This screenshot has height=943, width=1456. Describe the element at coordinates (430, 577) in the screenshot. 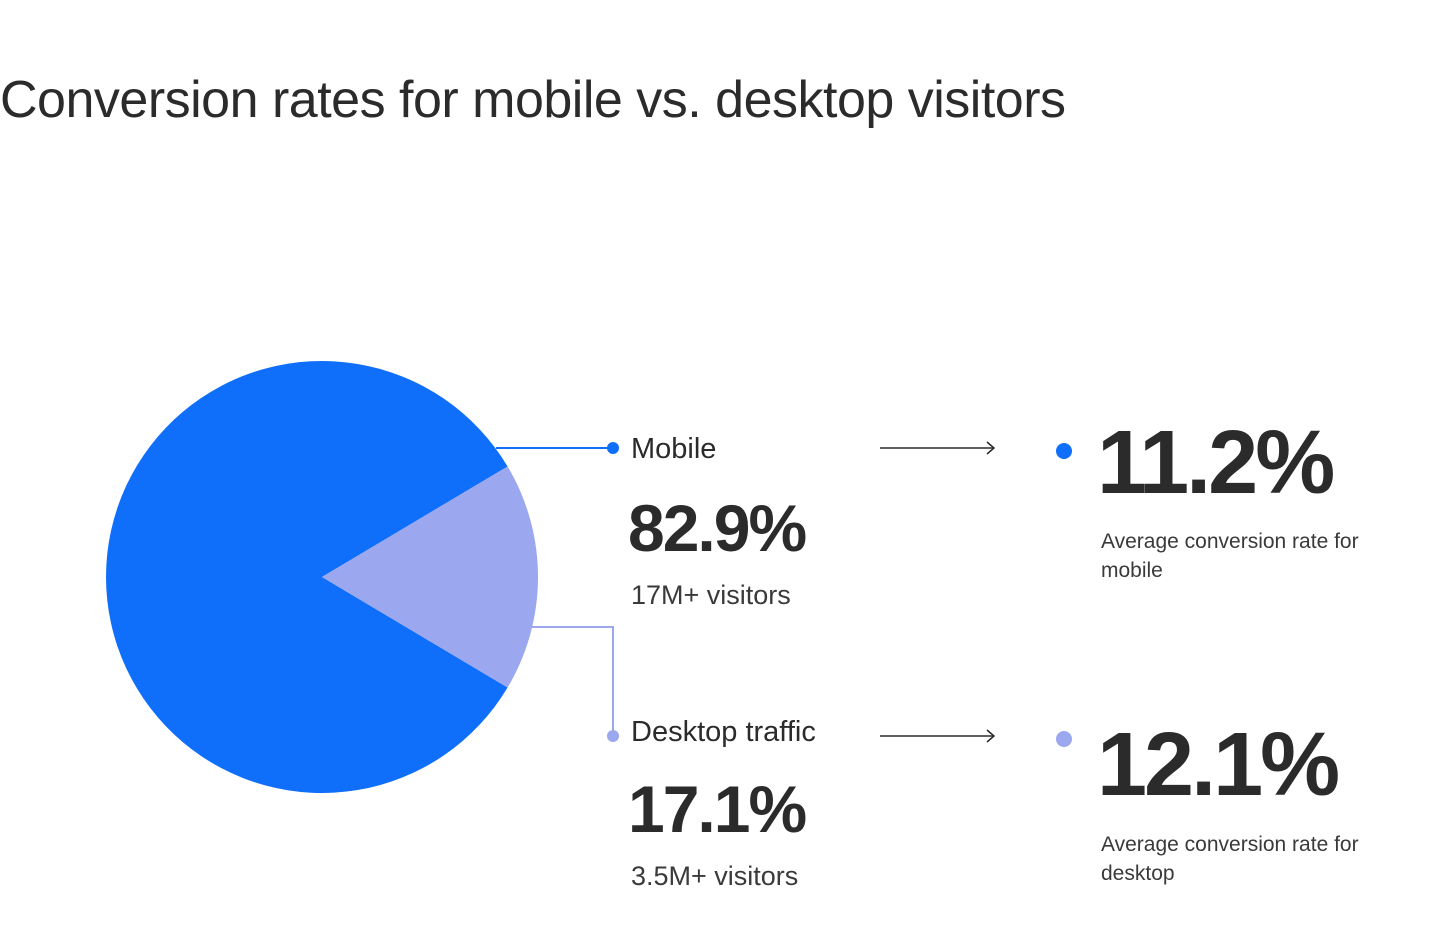

I see `pie-slice-desktop` at that location.